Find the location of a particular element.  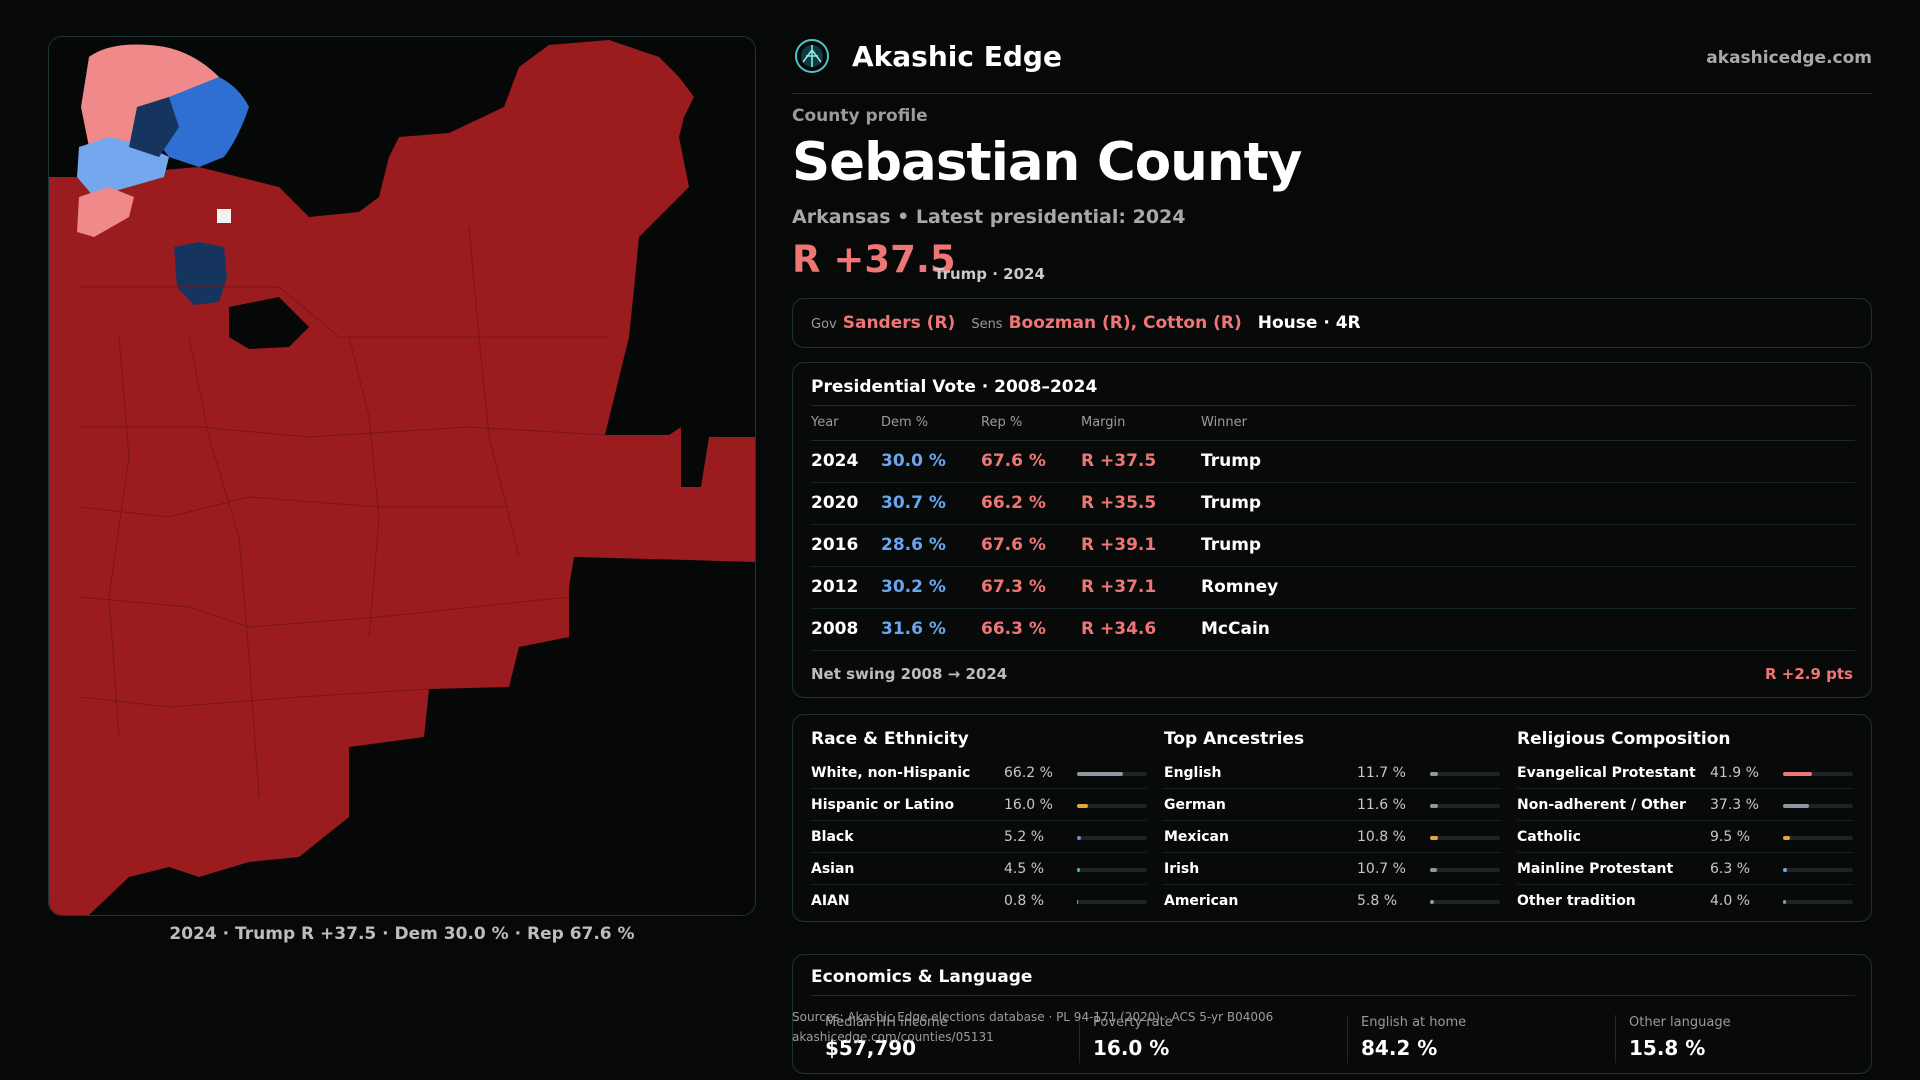

table-row: 2016 28.6 % 67.6 % R +39.1 Trump is located at coordinates (1333, 546).